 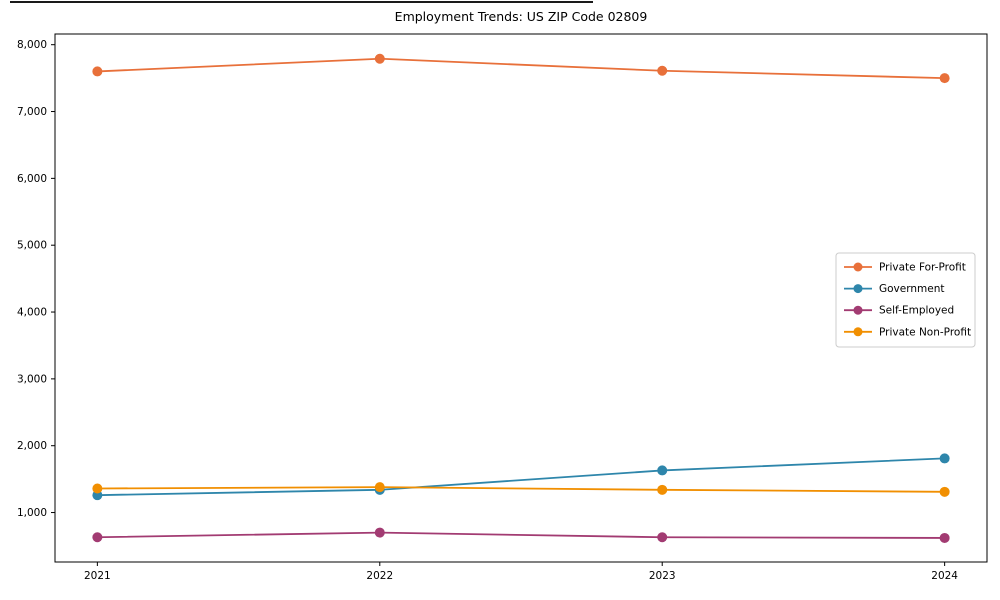 What do you see at coordinates (922, 268) in the screenshot?
I see `legend-label: Private For-Profit` at bounding box center [922, 268].